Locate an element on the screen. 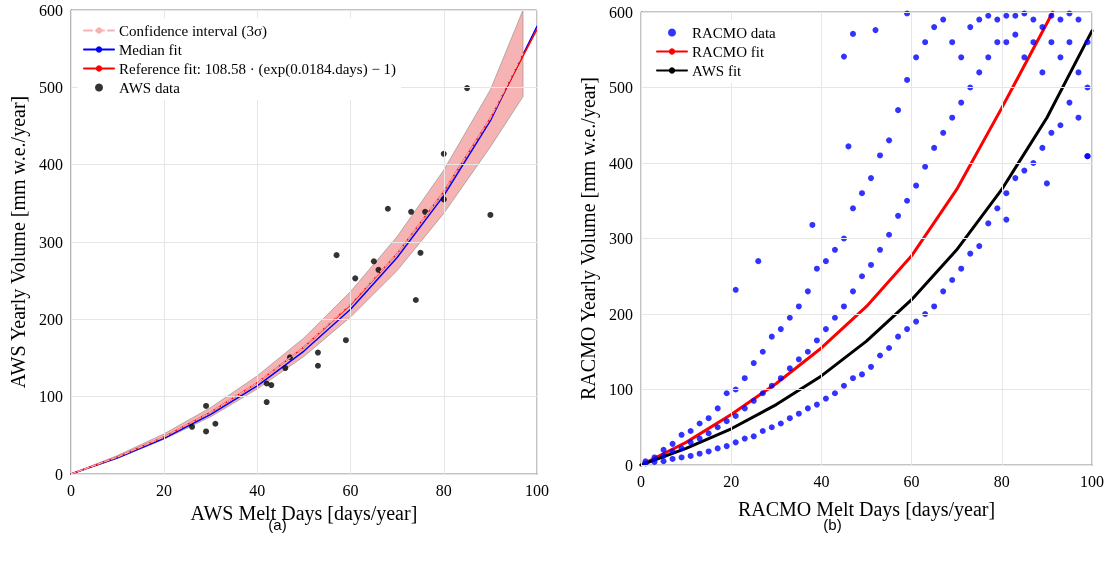 This screenshot has width=1110, height=571. legend-label: RACMO data is located at coordinates (734, 32).